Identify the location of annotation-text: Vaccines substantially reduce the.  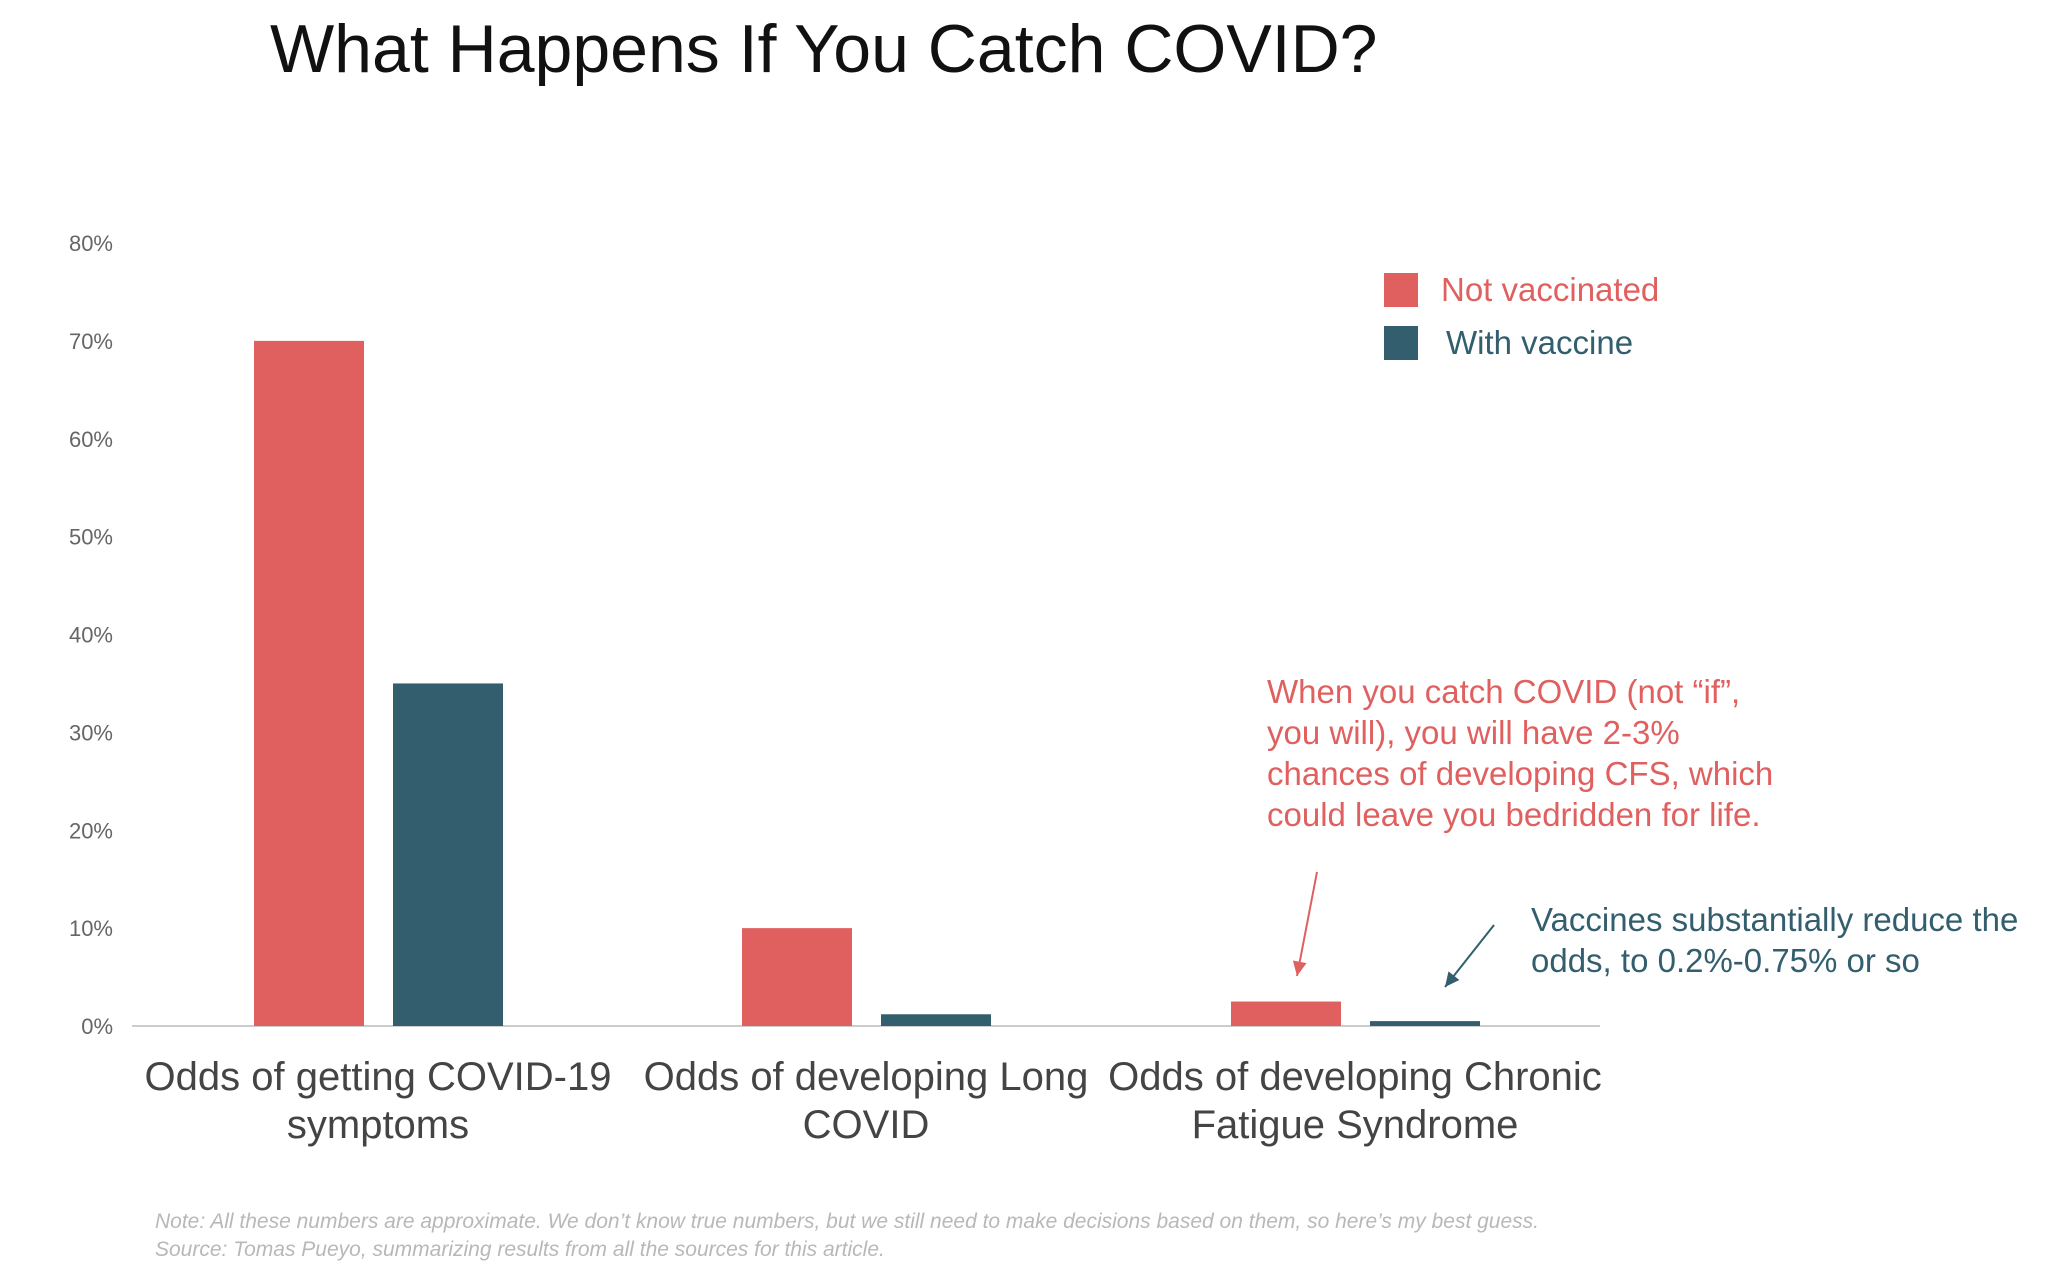
(1774, 919).